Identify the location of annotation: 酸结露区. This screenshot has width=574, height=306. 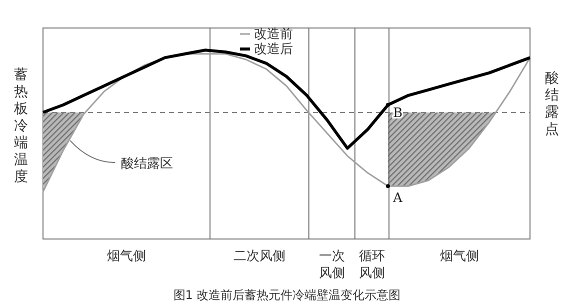
(147, 164).